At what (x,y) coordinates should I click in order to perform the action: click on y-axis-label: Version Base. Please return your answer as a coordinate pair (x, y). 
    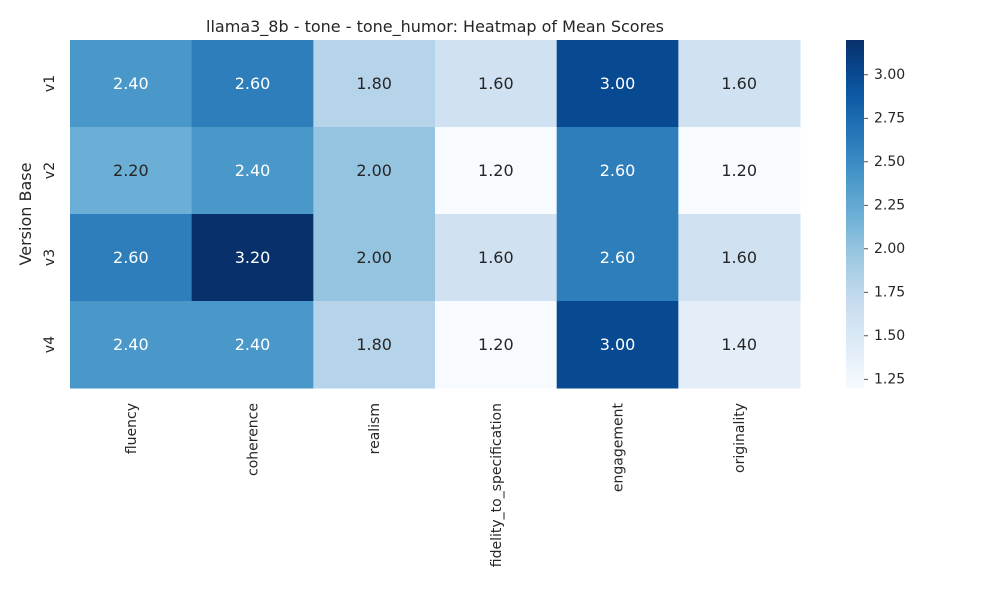
    Looking at the image, I should click on (25, 214).